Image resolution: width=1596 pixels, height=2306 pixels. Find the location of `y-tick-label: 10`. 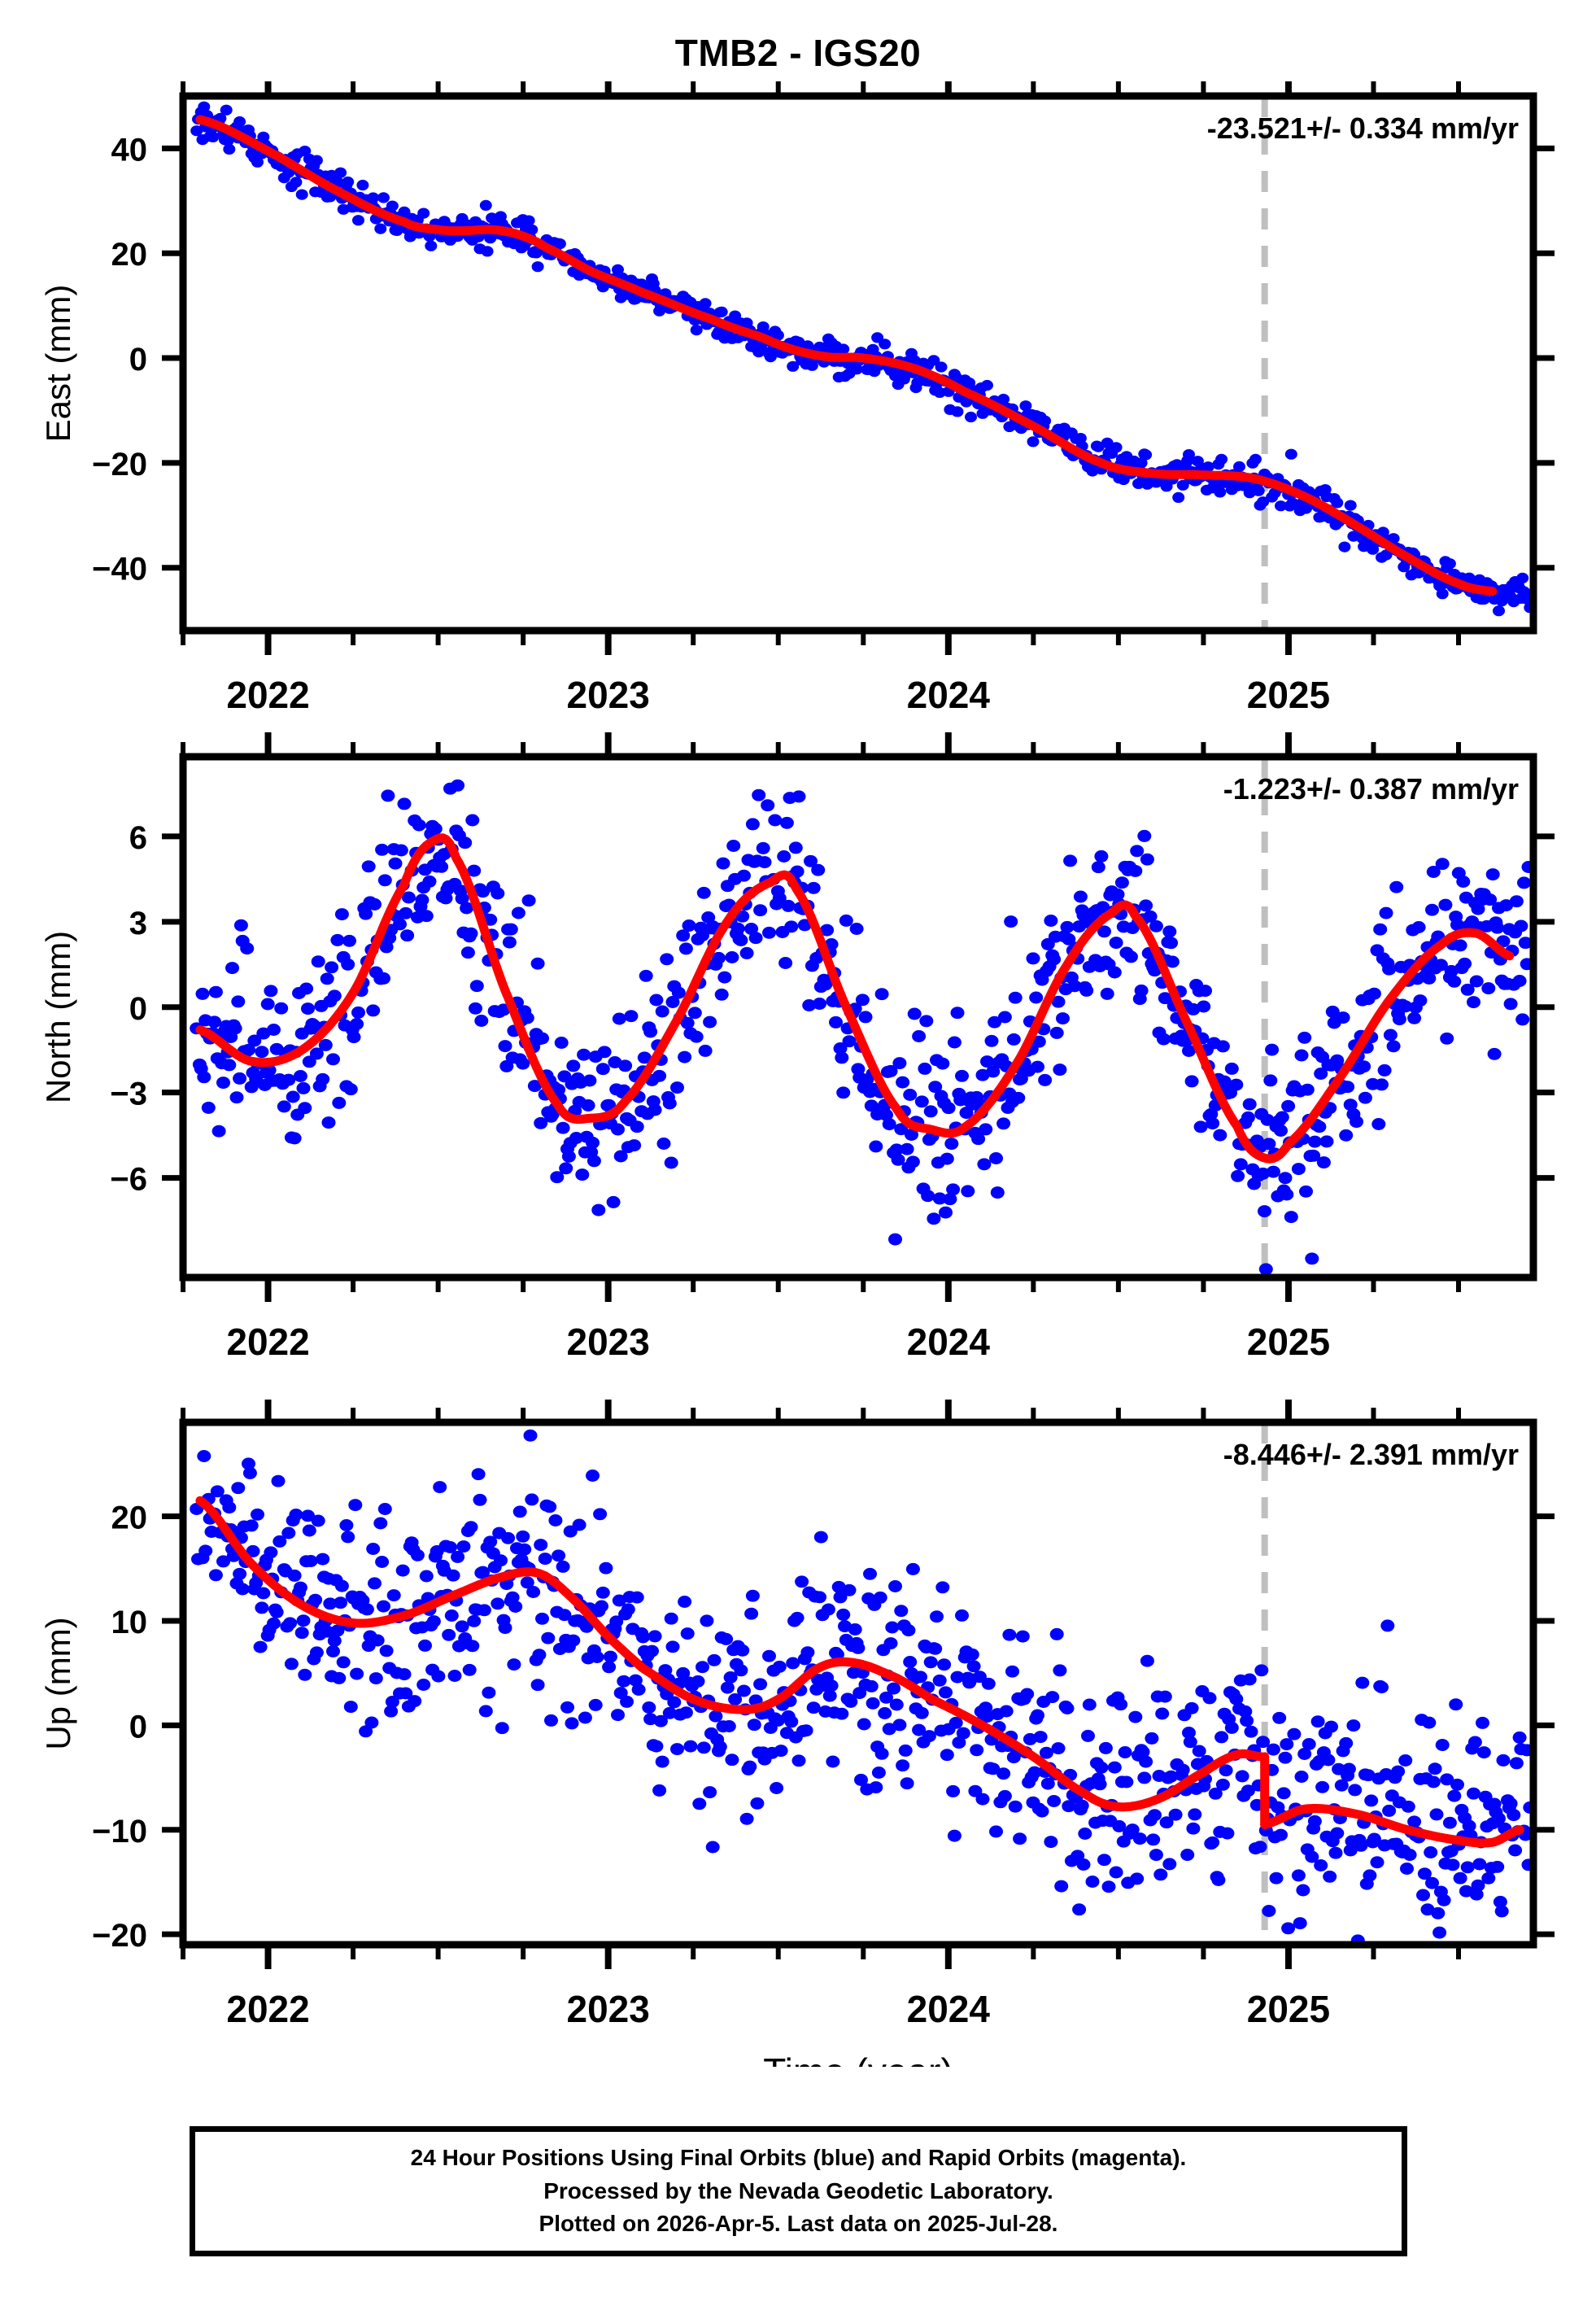

y-tick-label: 10 is located at coordinates (129, 1622).